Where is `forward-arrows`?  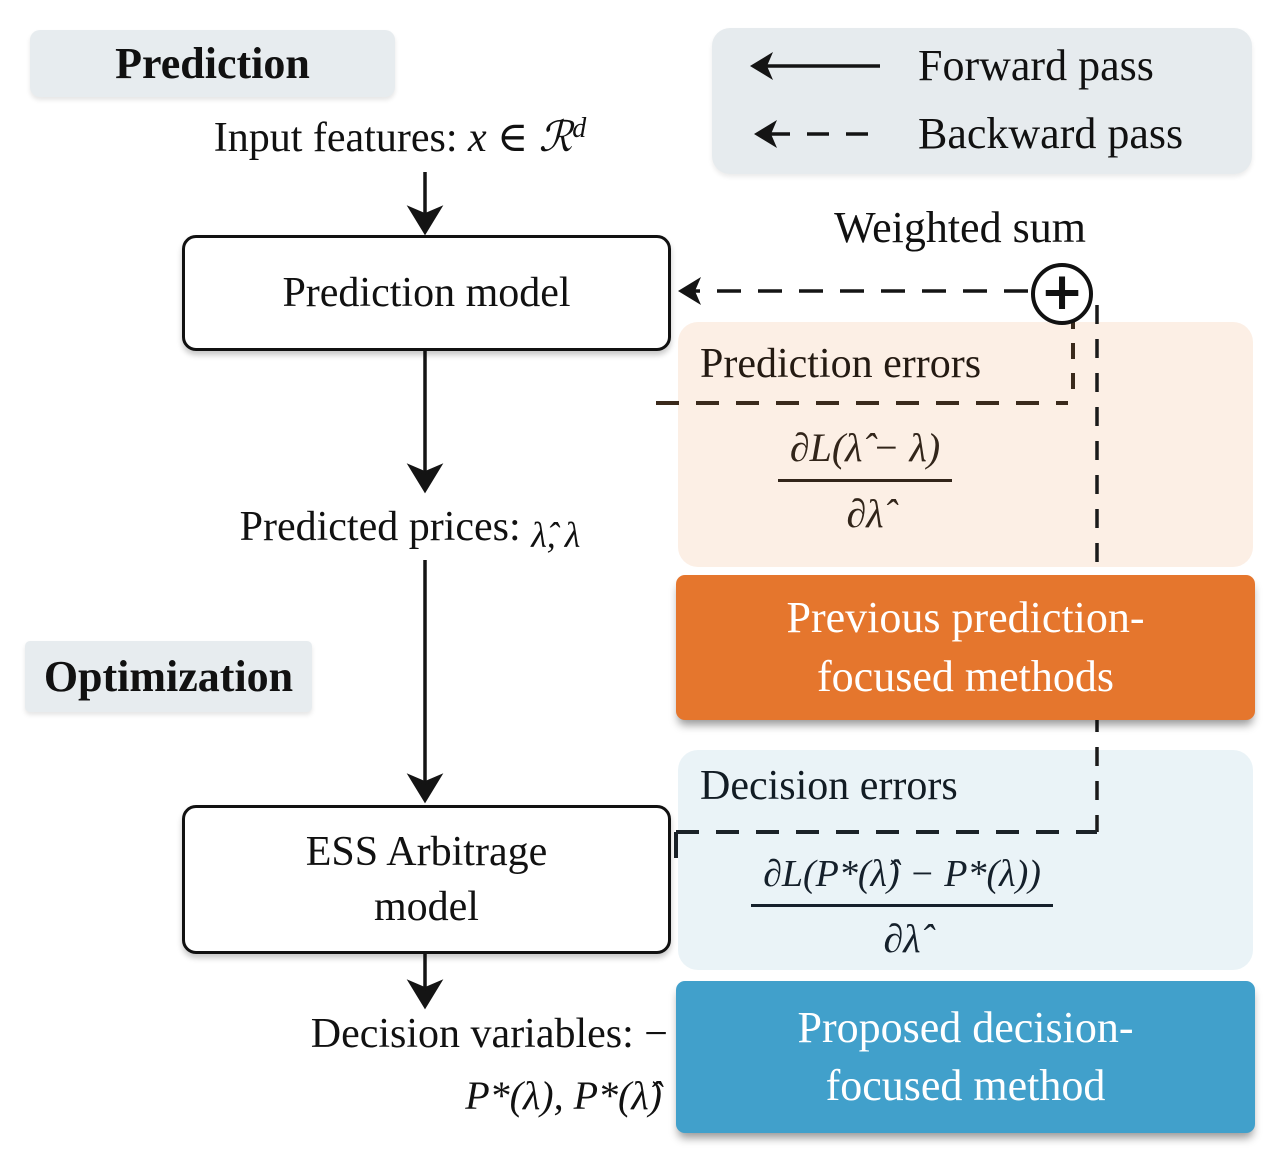
forward-arrows is located at coordinates (425, 591).